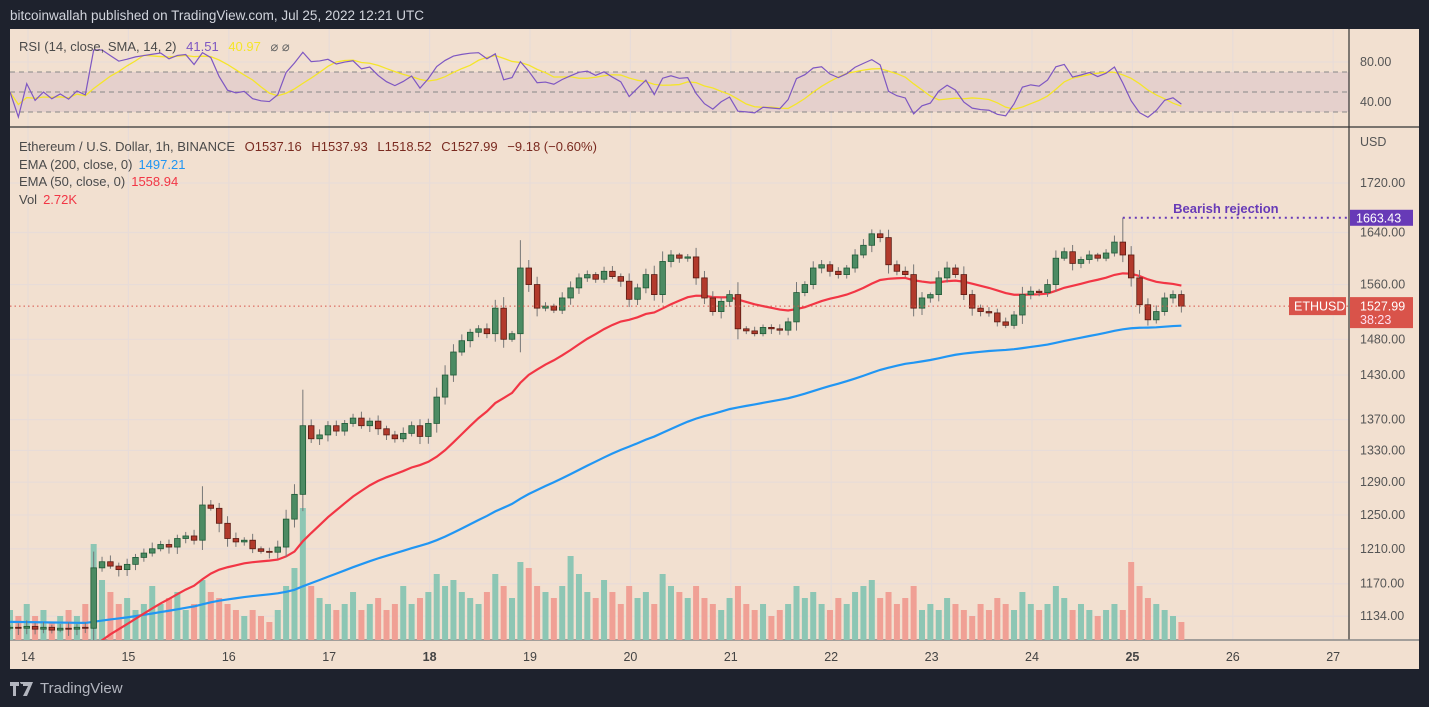 Image resolution: width=1429 pixels, height=707 pixels. I want to click on time-tick-label: 25, so click(1132, 657).